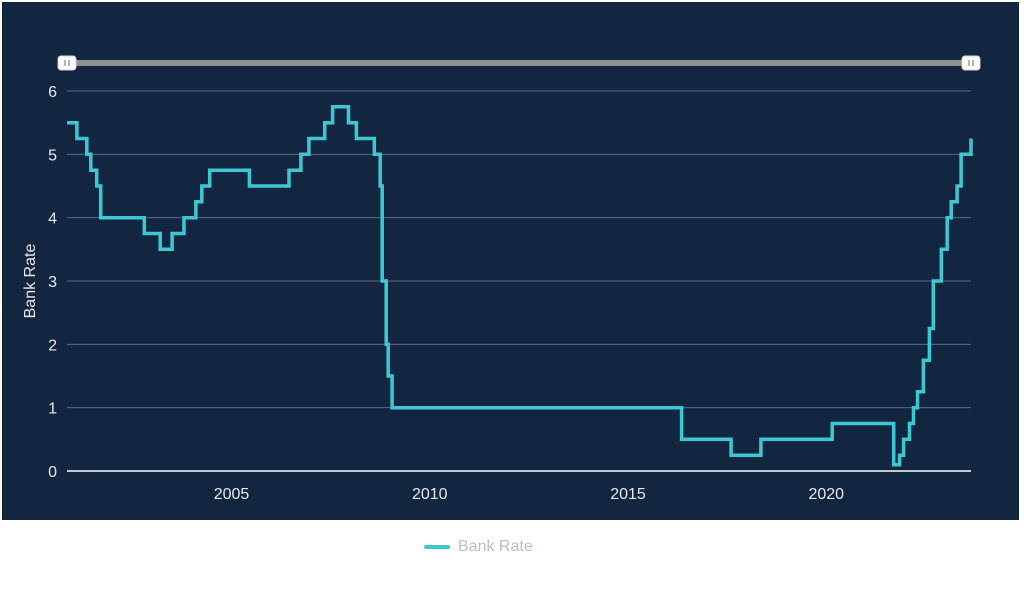 The height and width of the screenshot is (589, 1024). I want to click on y-tick-label: 5, so click(52, 155).